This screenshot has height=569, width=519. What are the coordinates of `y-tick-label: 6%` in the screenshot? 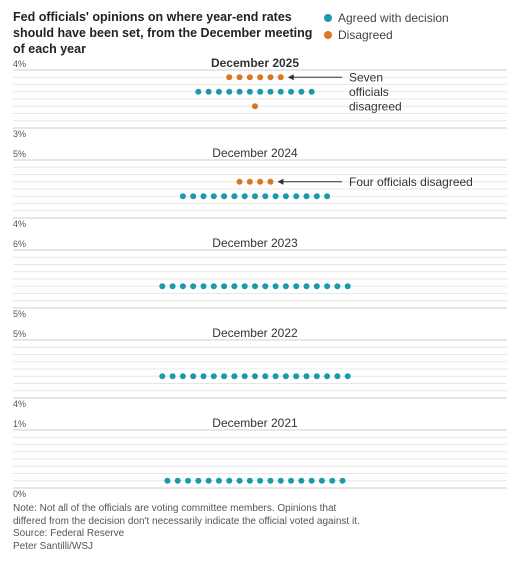 It's located at (19, 244).